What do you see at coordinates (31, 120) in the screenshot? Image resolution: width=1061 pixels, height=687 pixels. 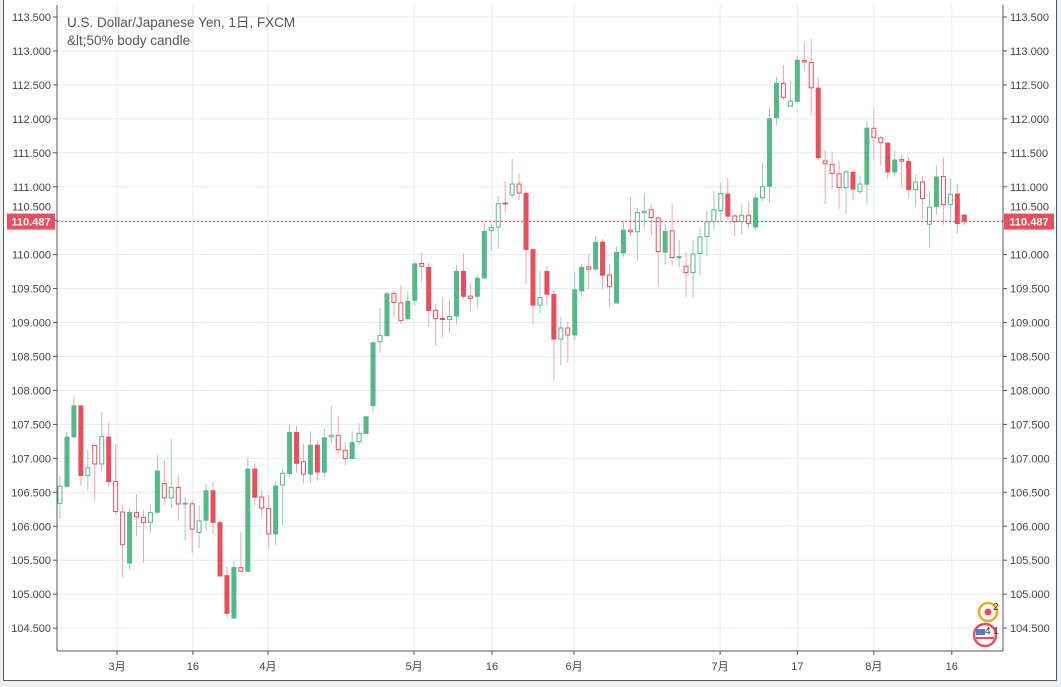 I see `y-tick-label-left: 112.000` at bounding box center [31, 120].